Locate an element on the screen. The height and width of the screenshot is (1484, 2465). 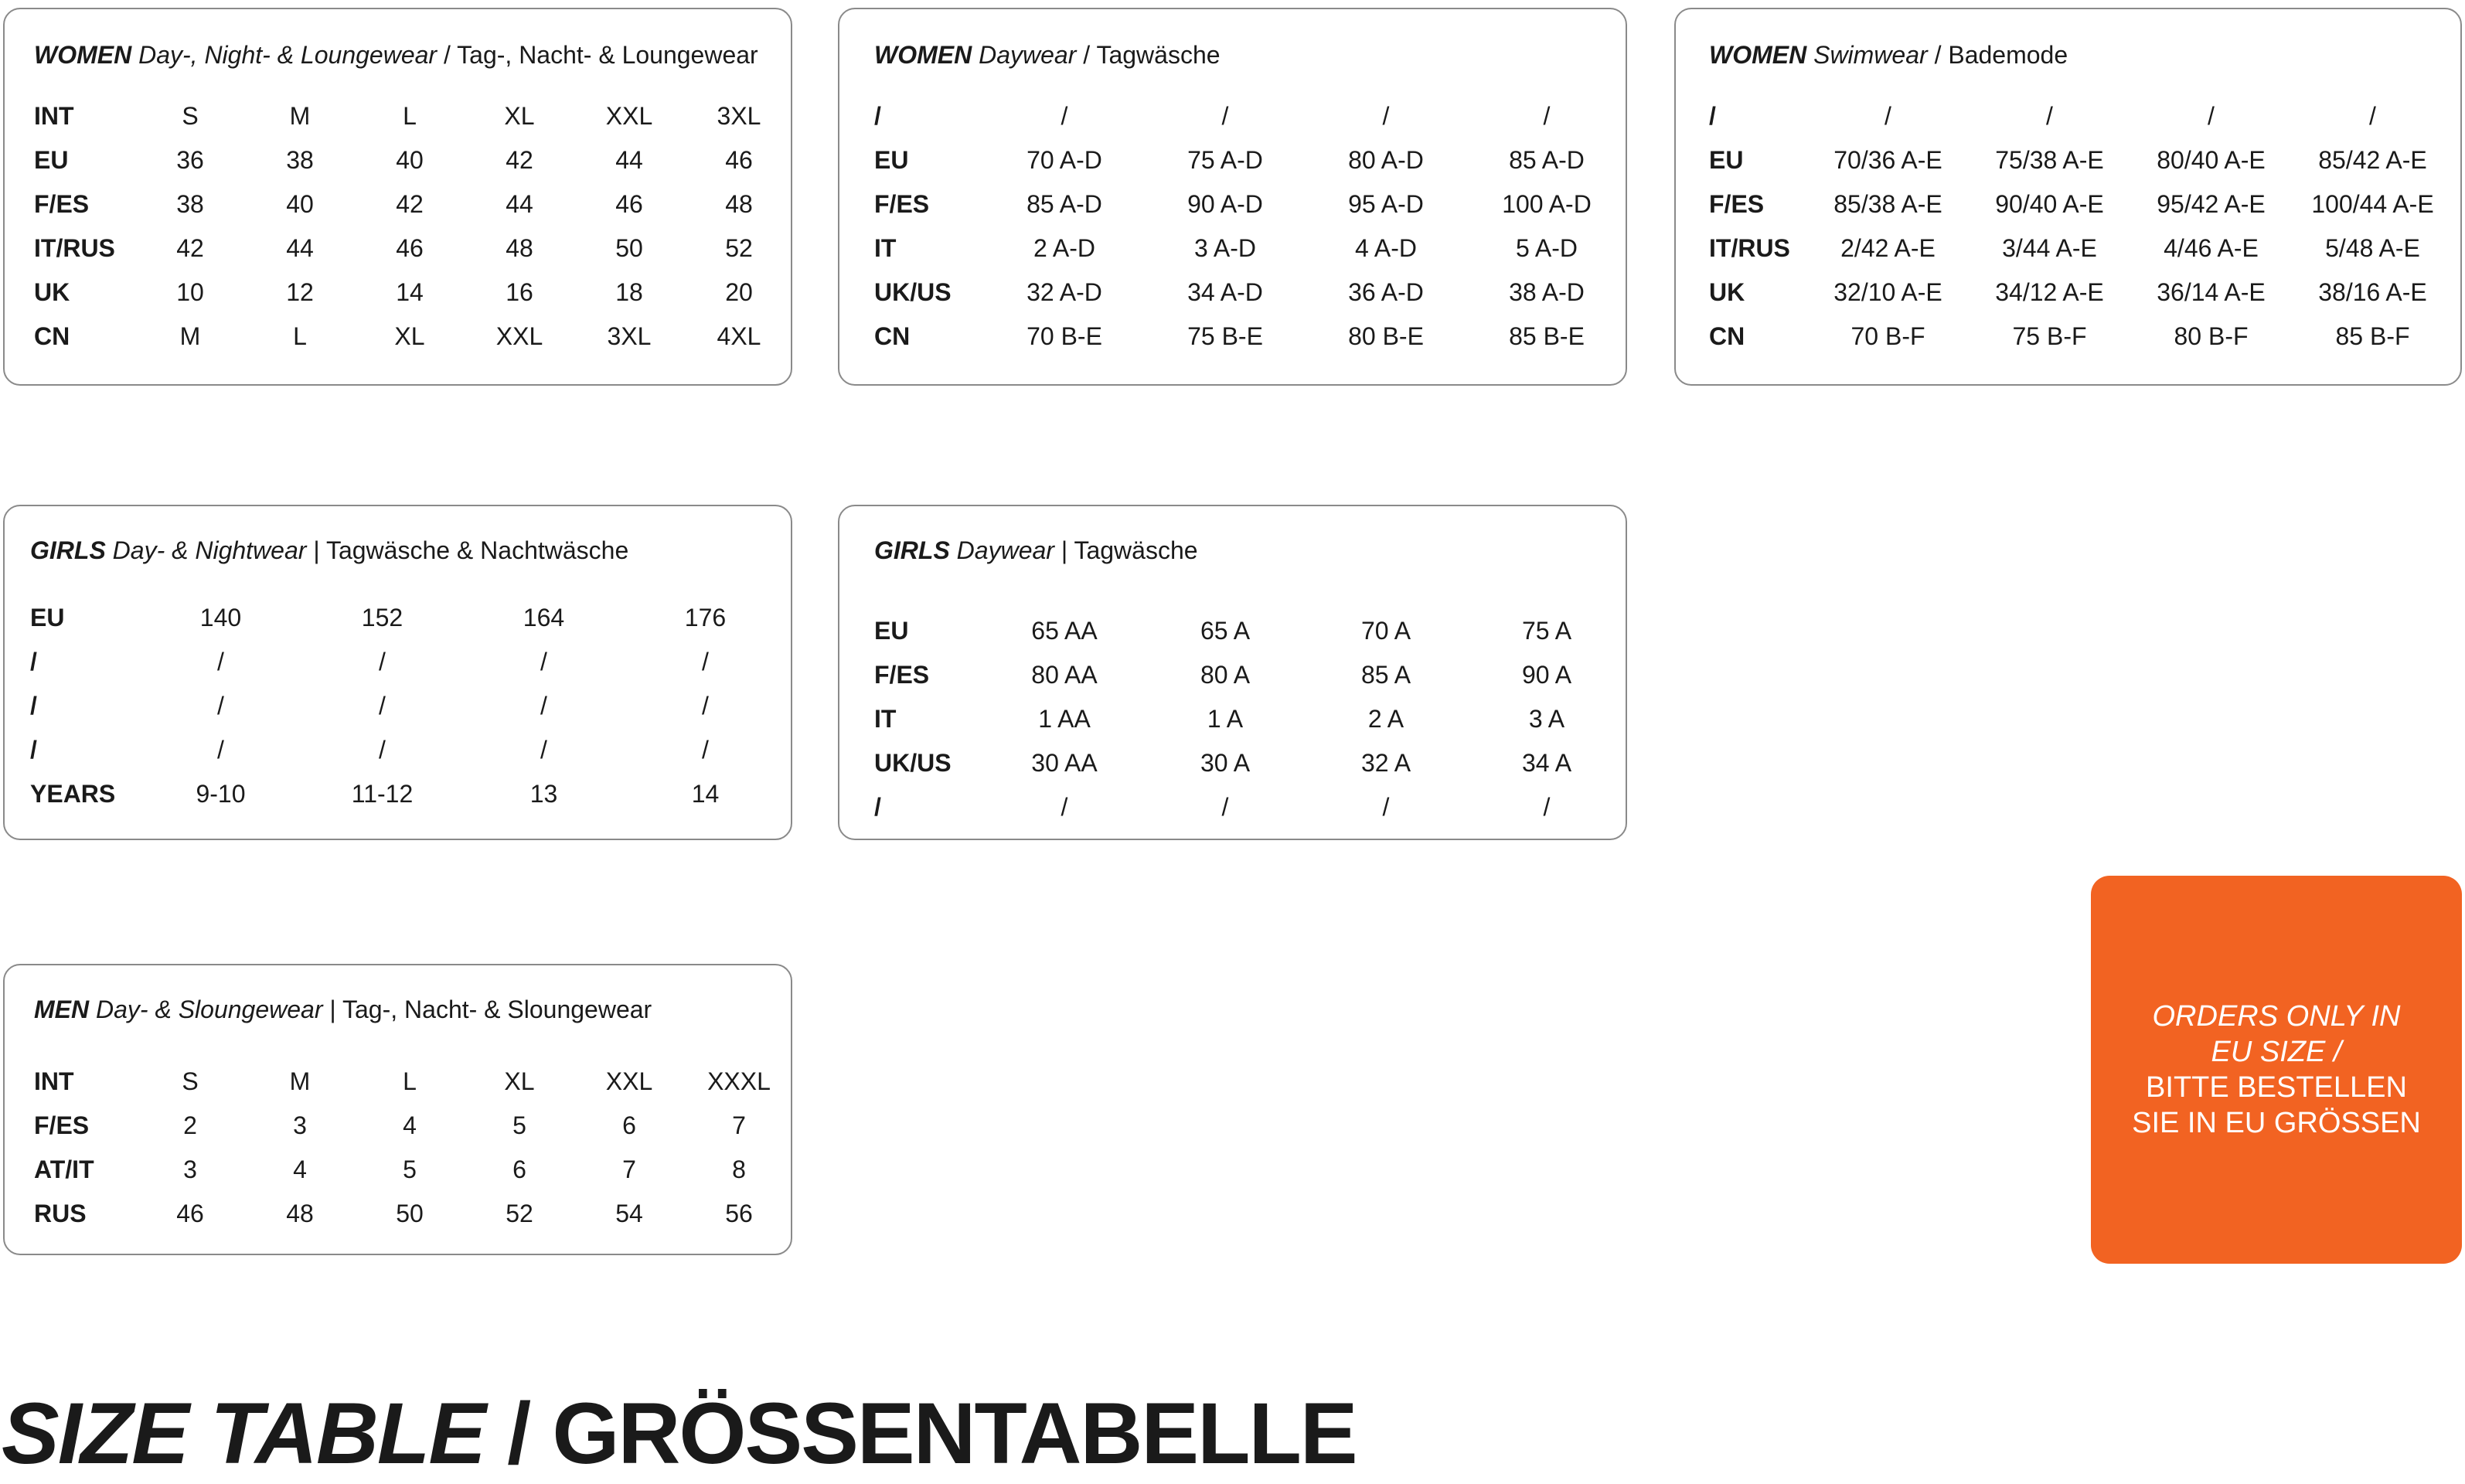
size-cell: 70/36 A-E is located at coordinates (1887, 160).